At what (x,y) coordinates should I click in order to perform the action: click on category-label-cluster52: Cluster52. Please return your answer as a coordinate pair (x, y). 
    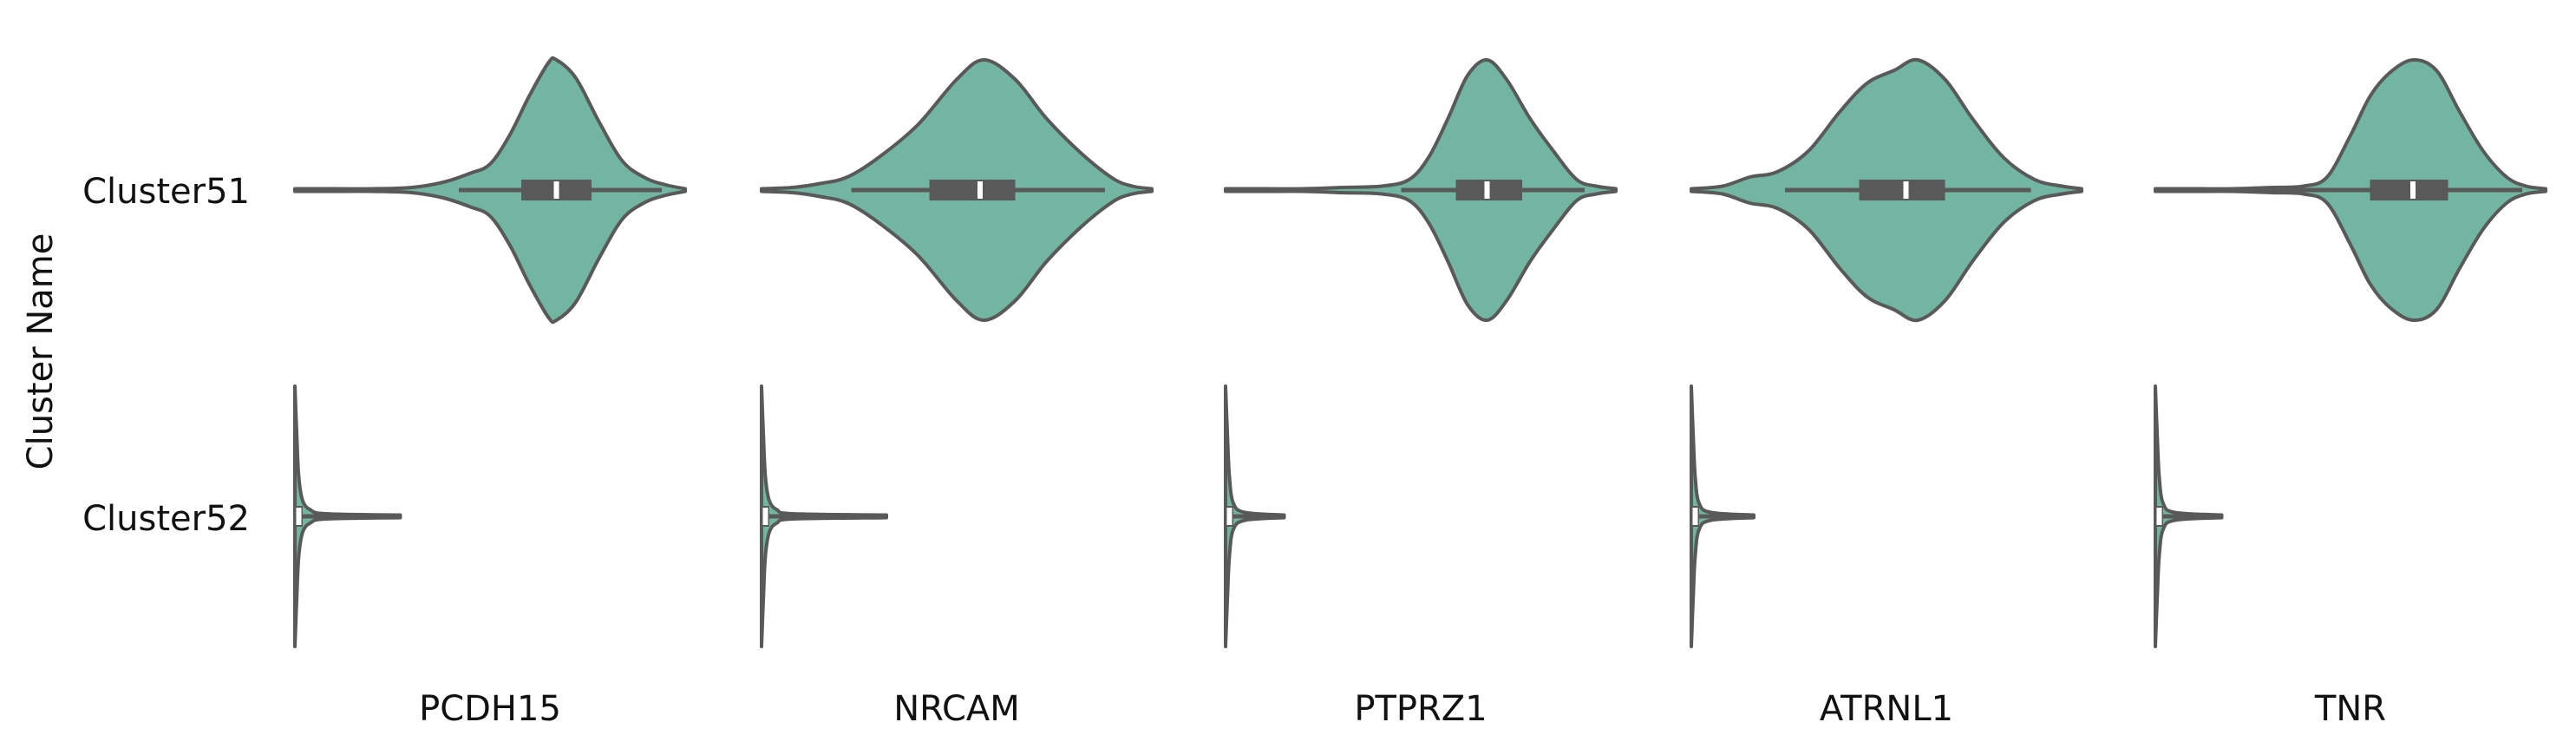
    Looking at the image, I should click on (166, 519).